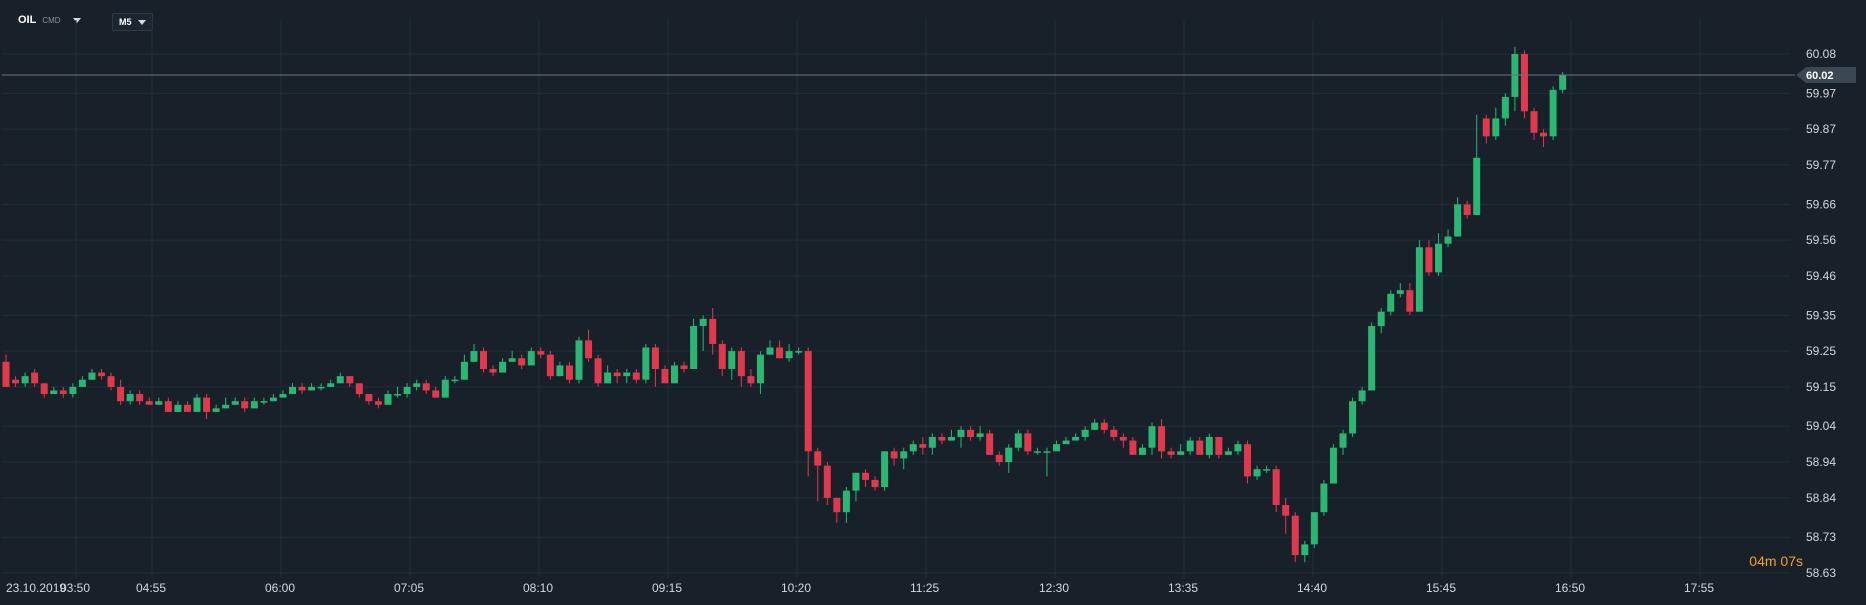 The image size is (1866, 605). What do you see at coordinates (1821, 498) in the screenshot?
I see `y-tick-label: 58.84` at bounding box center [1821, 498].